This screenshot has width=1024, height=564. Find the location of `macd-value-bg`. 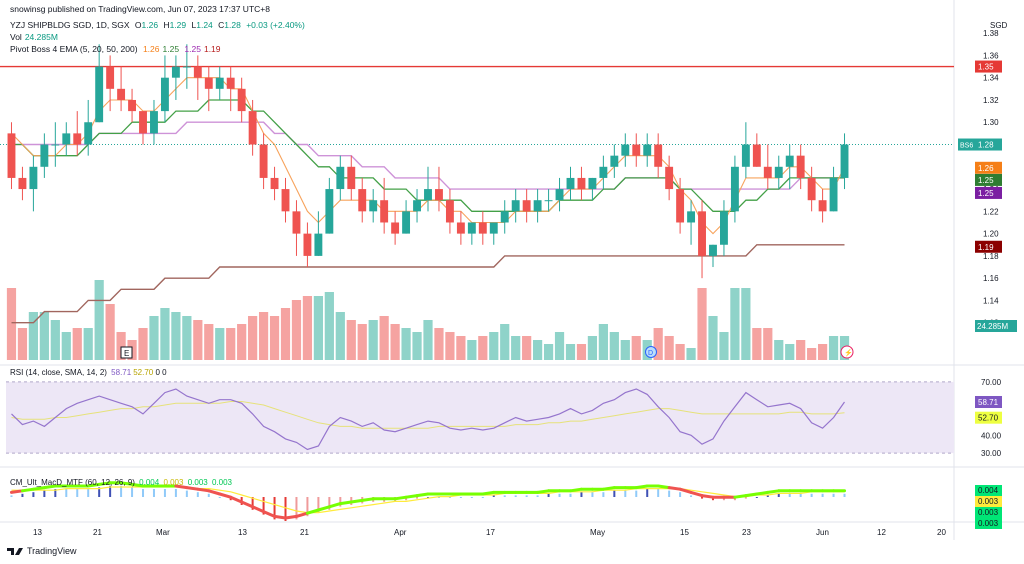

macd-value-bg is located at coordinates (988, 490).